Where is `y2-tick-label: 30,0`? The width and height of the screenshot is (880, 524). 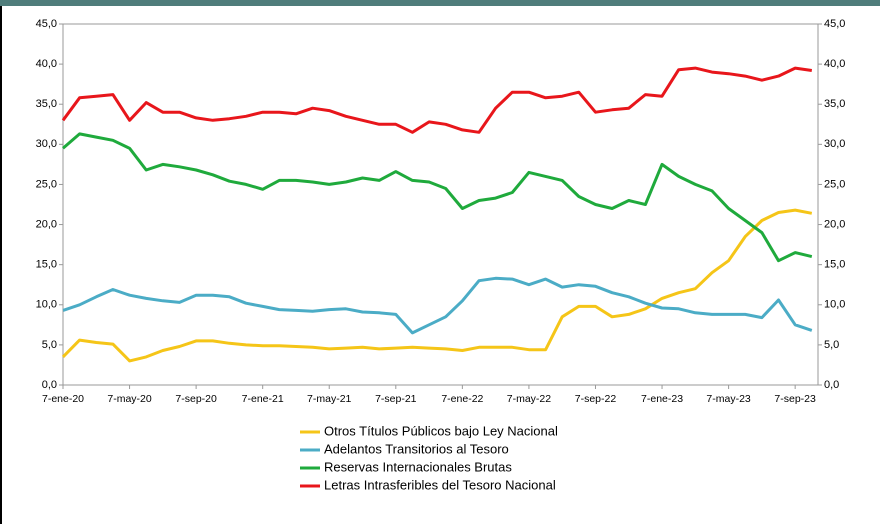 y2-tick-label: 30,0 is located at coordinates (834, 144).